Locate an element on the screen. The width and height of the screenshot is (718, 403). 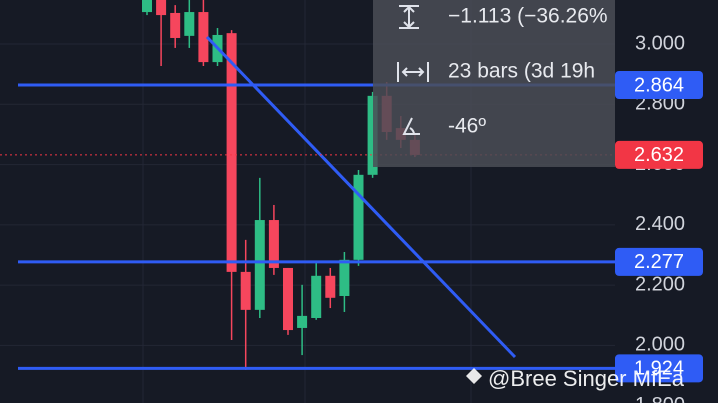
price-badge-label: 1.924 is located at coordinates (659, 369).